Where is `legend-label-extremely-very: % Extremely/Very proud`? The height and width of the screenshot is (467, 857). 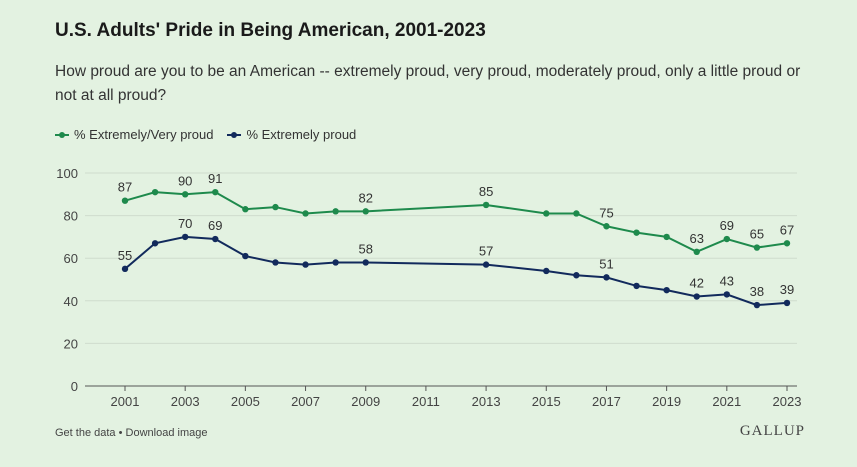 legend-label-extremely-very: % Extremely/Very proud is located at coordinates (144, 134).